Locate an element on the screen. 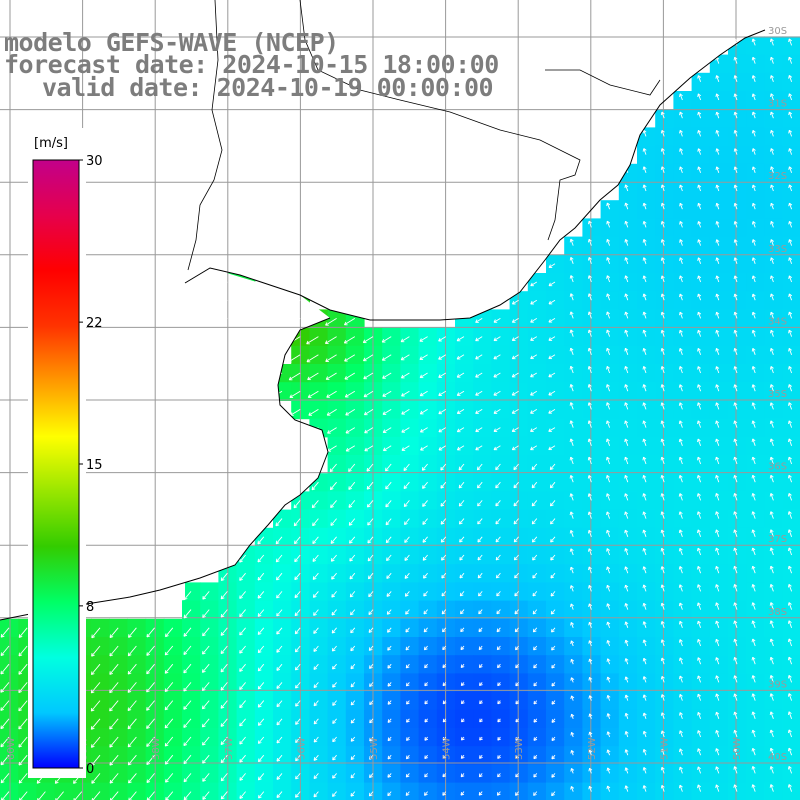  colorbar-unit: [m/s] is located at coordinates (51, 143).